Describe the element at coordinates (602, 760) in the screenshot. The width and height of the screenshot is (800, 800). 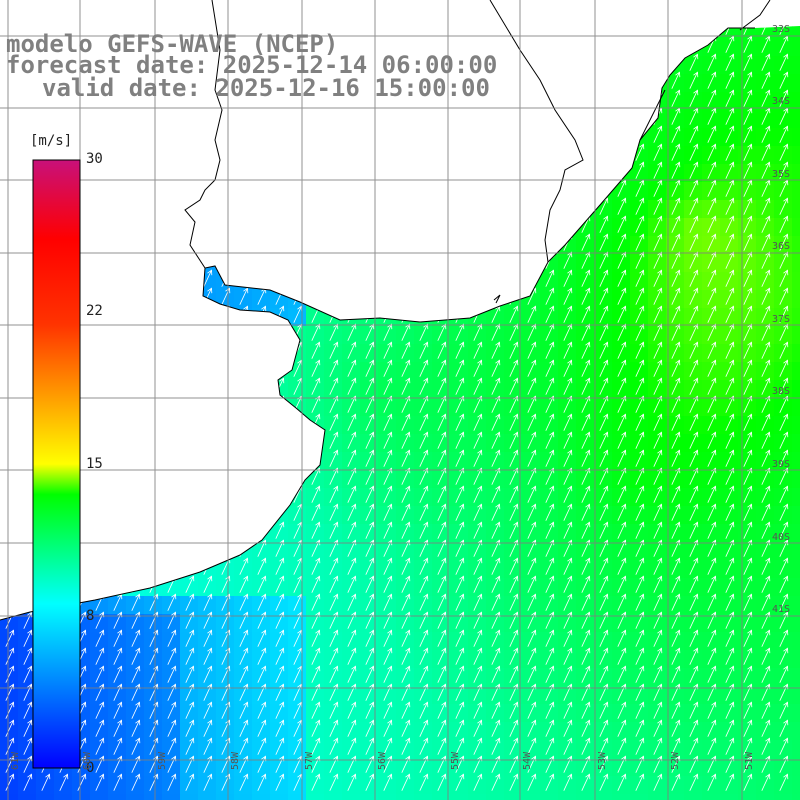
I see `lon-label: 53W` at that location.